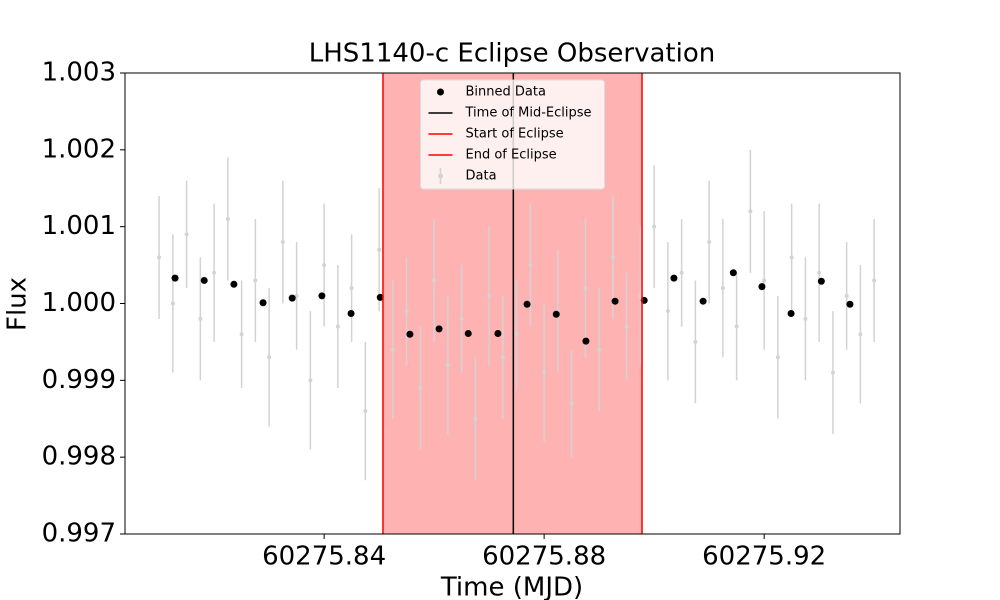 The image size is (1000, 600). I want to click on y-tick-label: 1.003, so click(79, 73).